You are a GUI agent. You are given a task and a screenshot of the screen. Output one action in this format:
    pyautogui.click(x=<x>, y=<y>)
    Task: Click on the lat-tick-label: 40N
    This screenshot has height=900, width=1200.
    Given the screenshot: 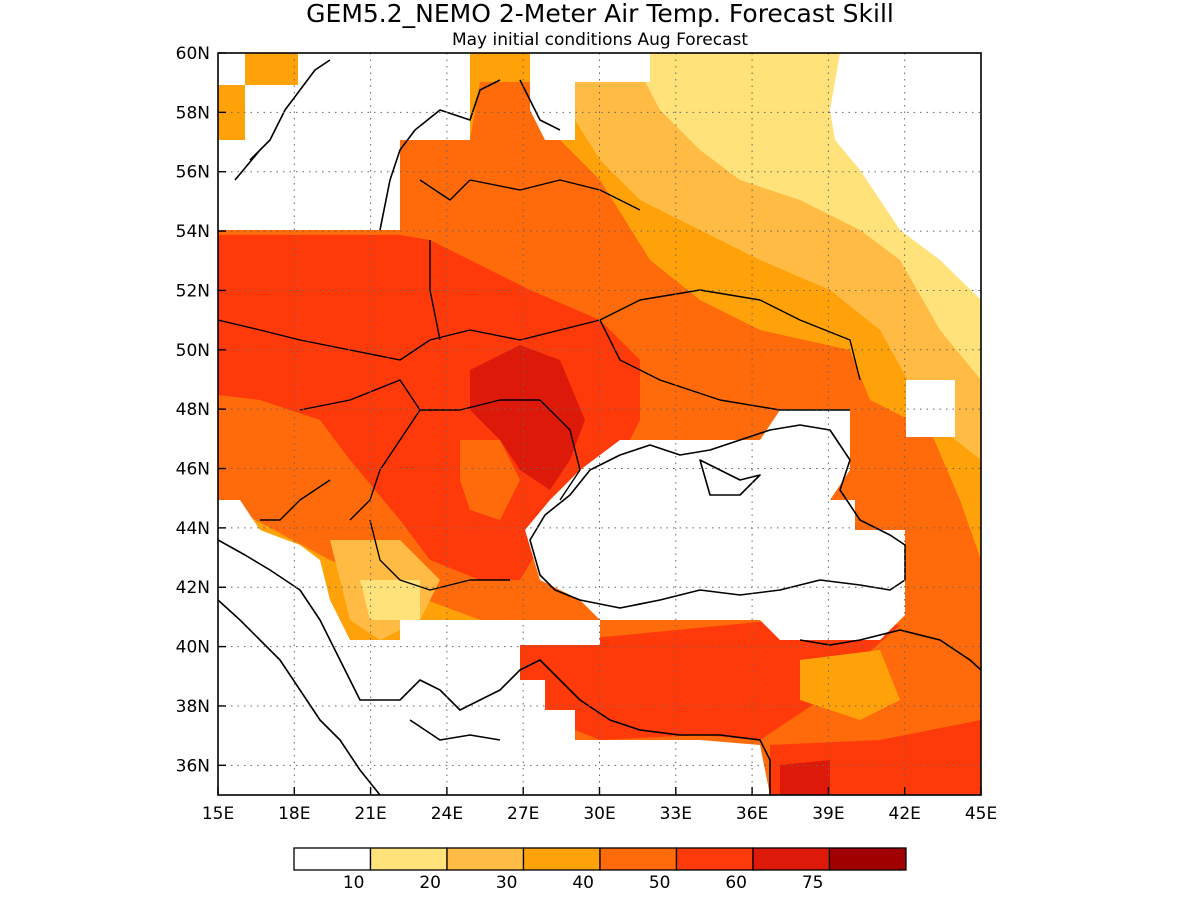 What is the action you would take?
    pyautogui.click(x=193, y=648)
    